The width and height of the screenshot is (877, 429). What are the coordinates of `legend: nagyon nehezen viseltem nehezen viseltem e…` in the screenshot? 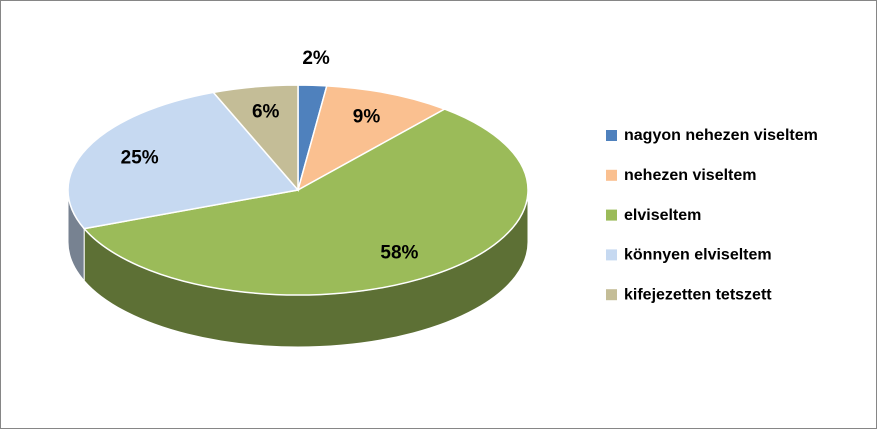 It's located at (712, 215).